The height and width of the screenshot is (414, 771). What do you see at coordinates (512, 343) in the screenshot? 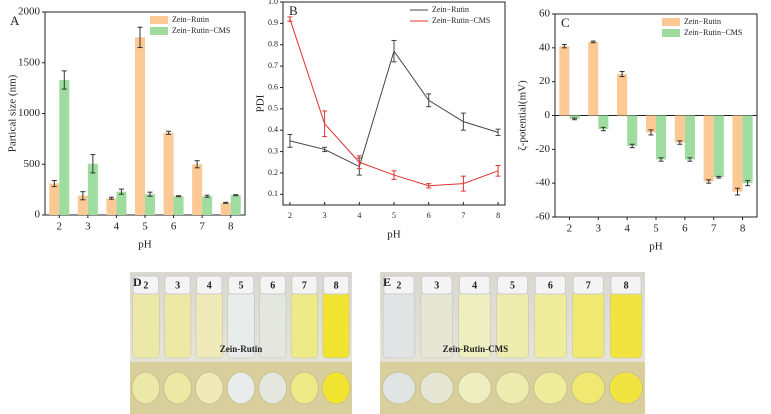
I see `photo-e` at bounding box center [512, 343].